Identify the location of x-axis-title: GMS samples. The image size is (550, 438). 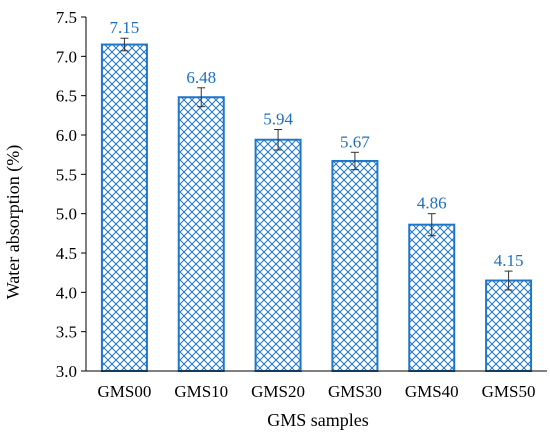
(318, 420).